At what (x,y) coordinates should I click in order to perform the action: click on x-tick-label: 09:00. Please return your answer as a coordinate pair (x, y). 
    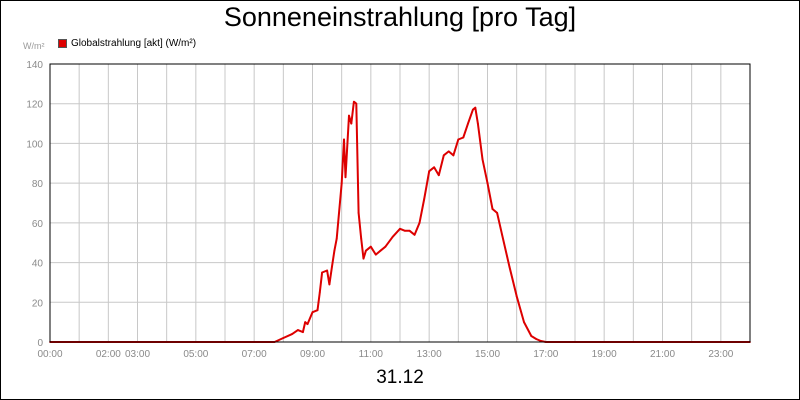
    Looking at the image, I should click on (312, 354).